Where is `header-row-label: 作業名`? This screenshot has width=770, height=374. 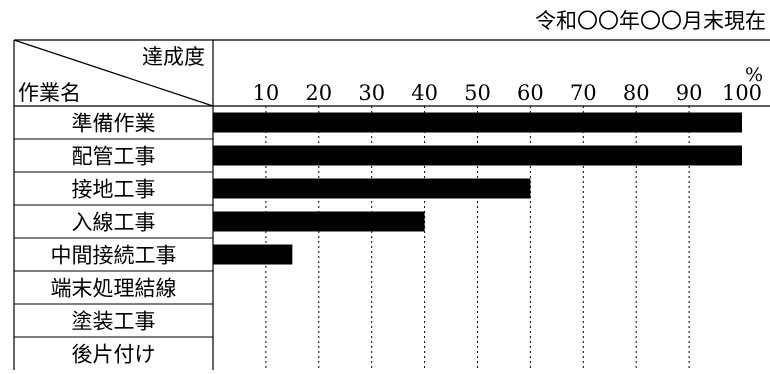 header-row-label: 作業名 is located at coordinates (49, 93).